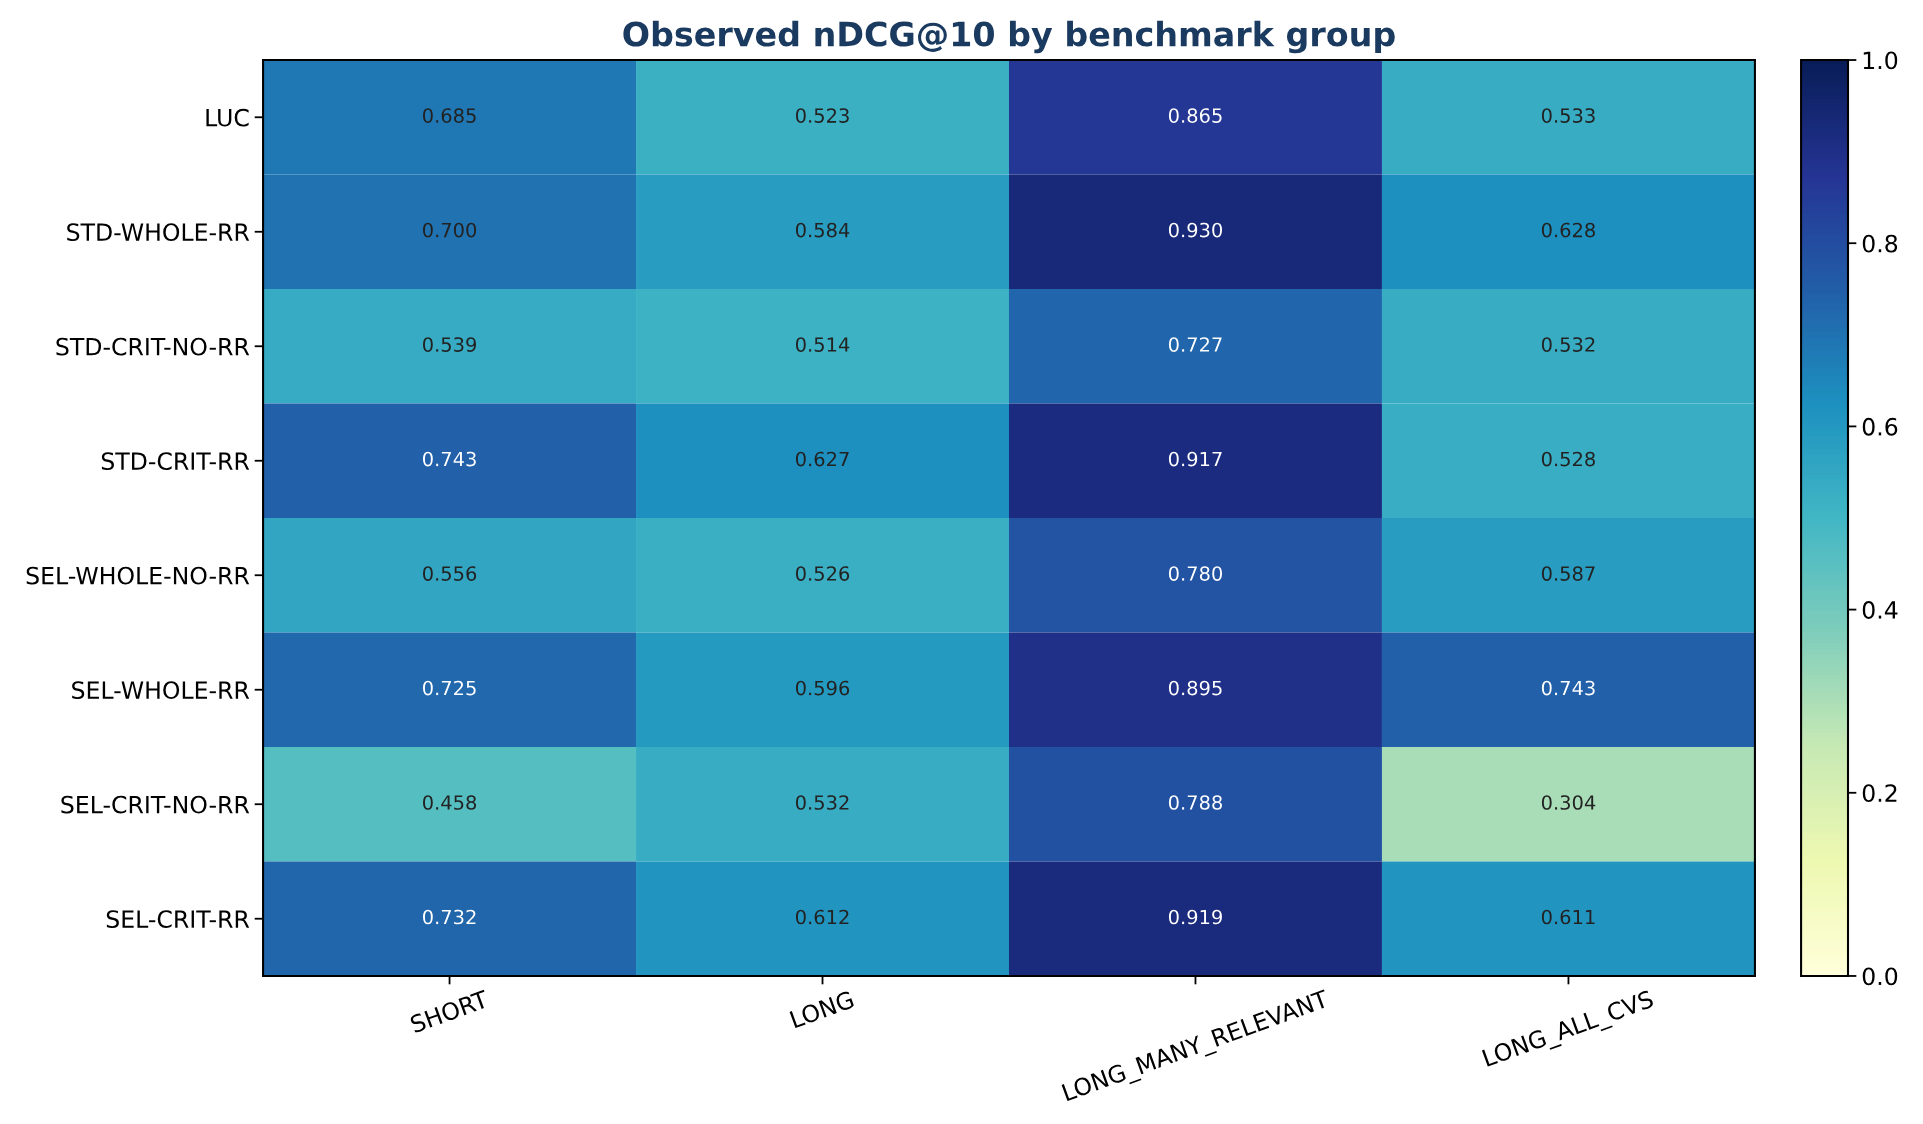  Describe the element at coordinates (822, 1009) in the screenshot. I see `x-tick-label: LONG` at that location.